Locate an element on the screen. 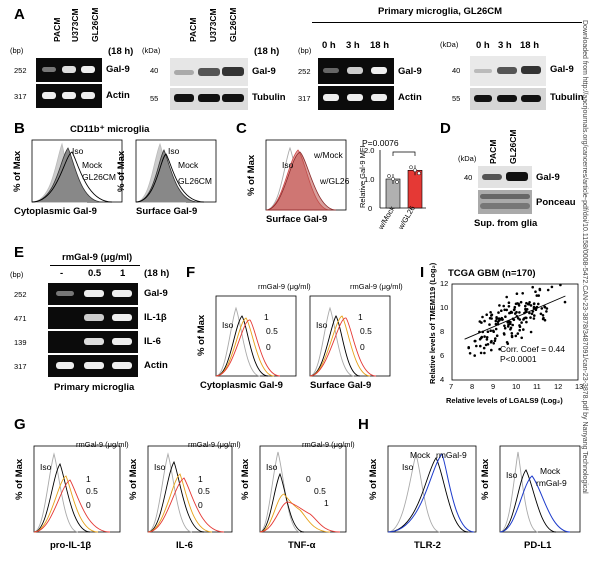  x-axis-label: Surface Gal-9 is located at coordinates (297, 219).